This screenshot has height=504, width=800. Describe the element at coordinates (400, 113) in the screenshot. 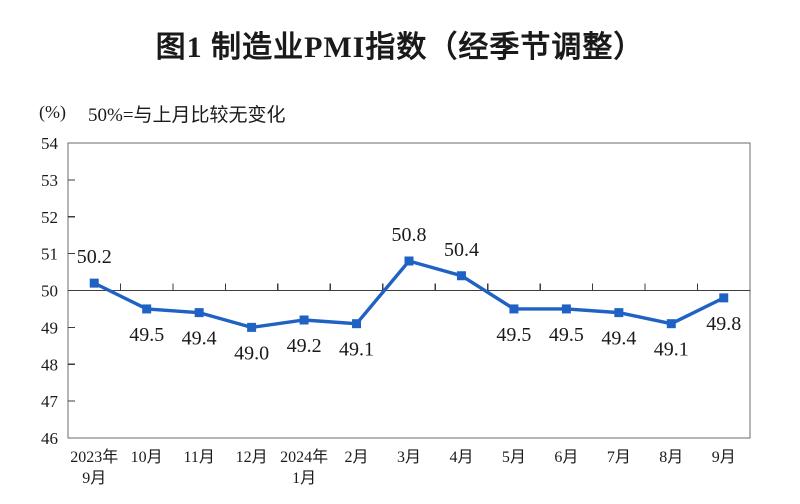

I see `subtitle-row: (%) 50%=与上月比较无变化` at that location.